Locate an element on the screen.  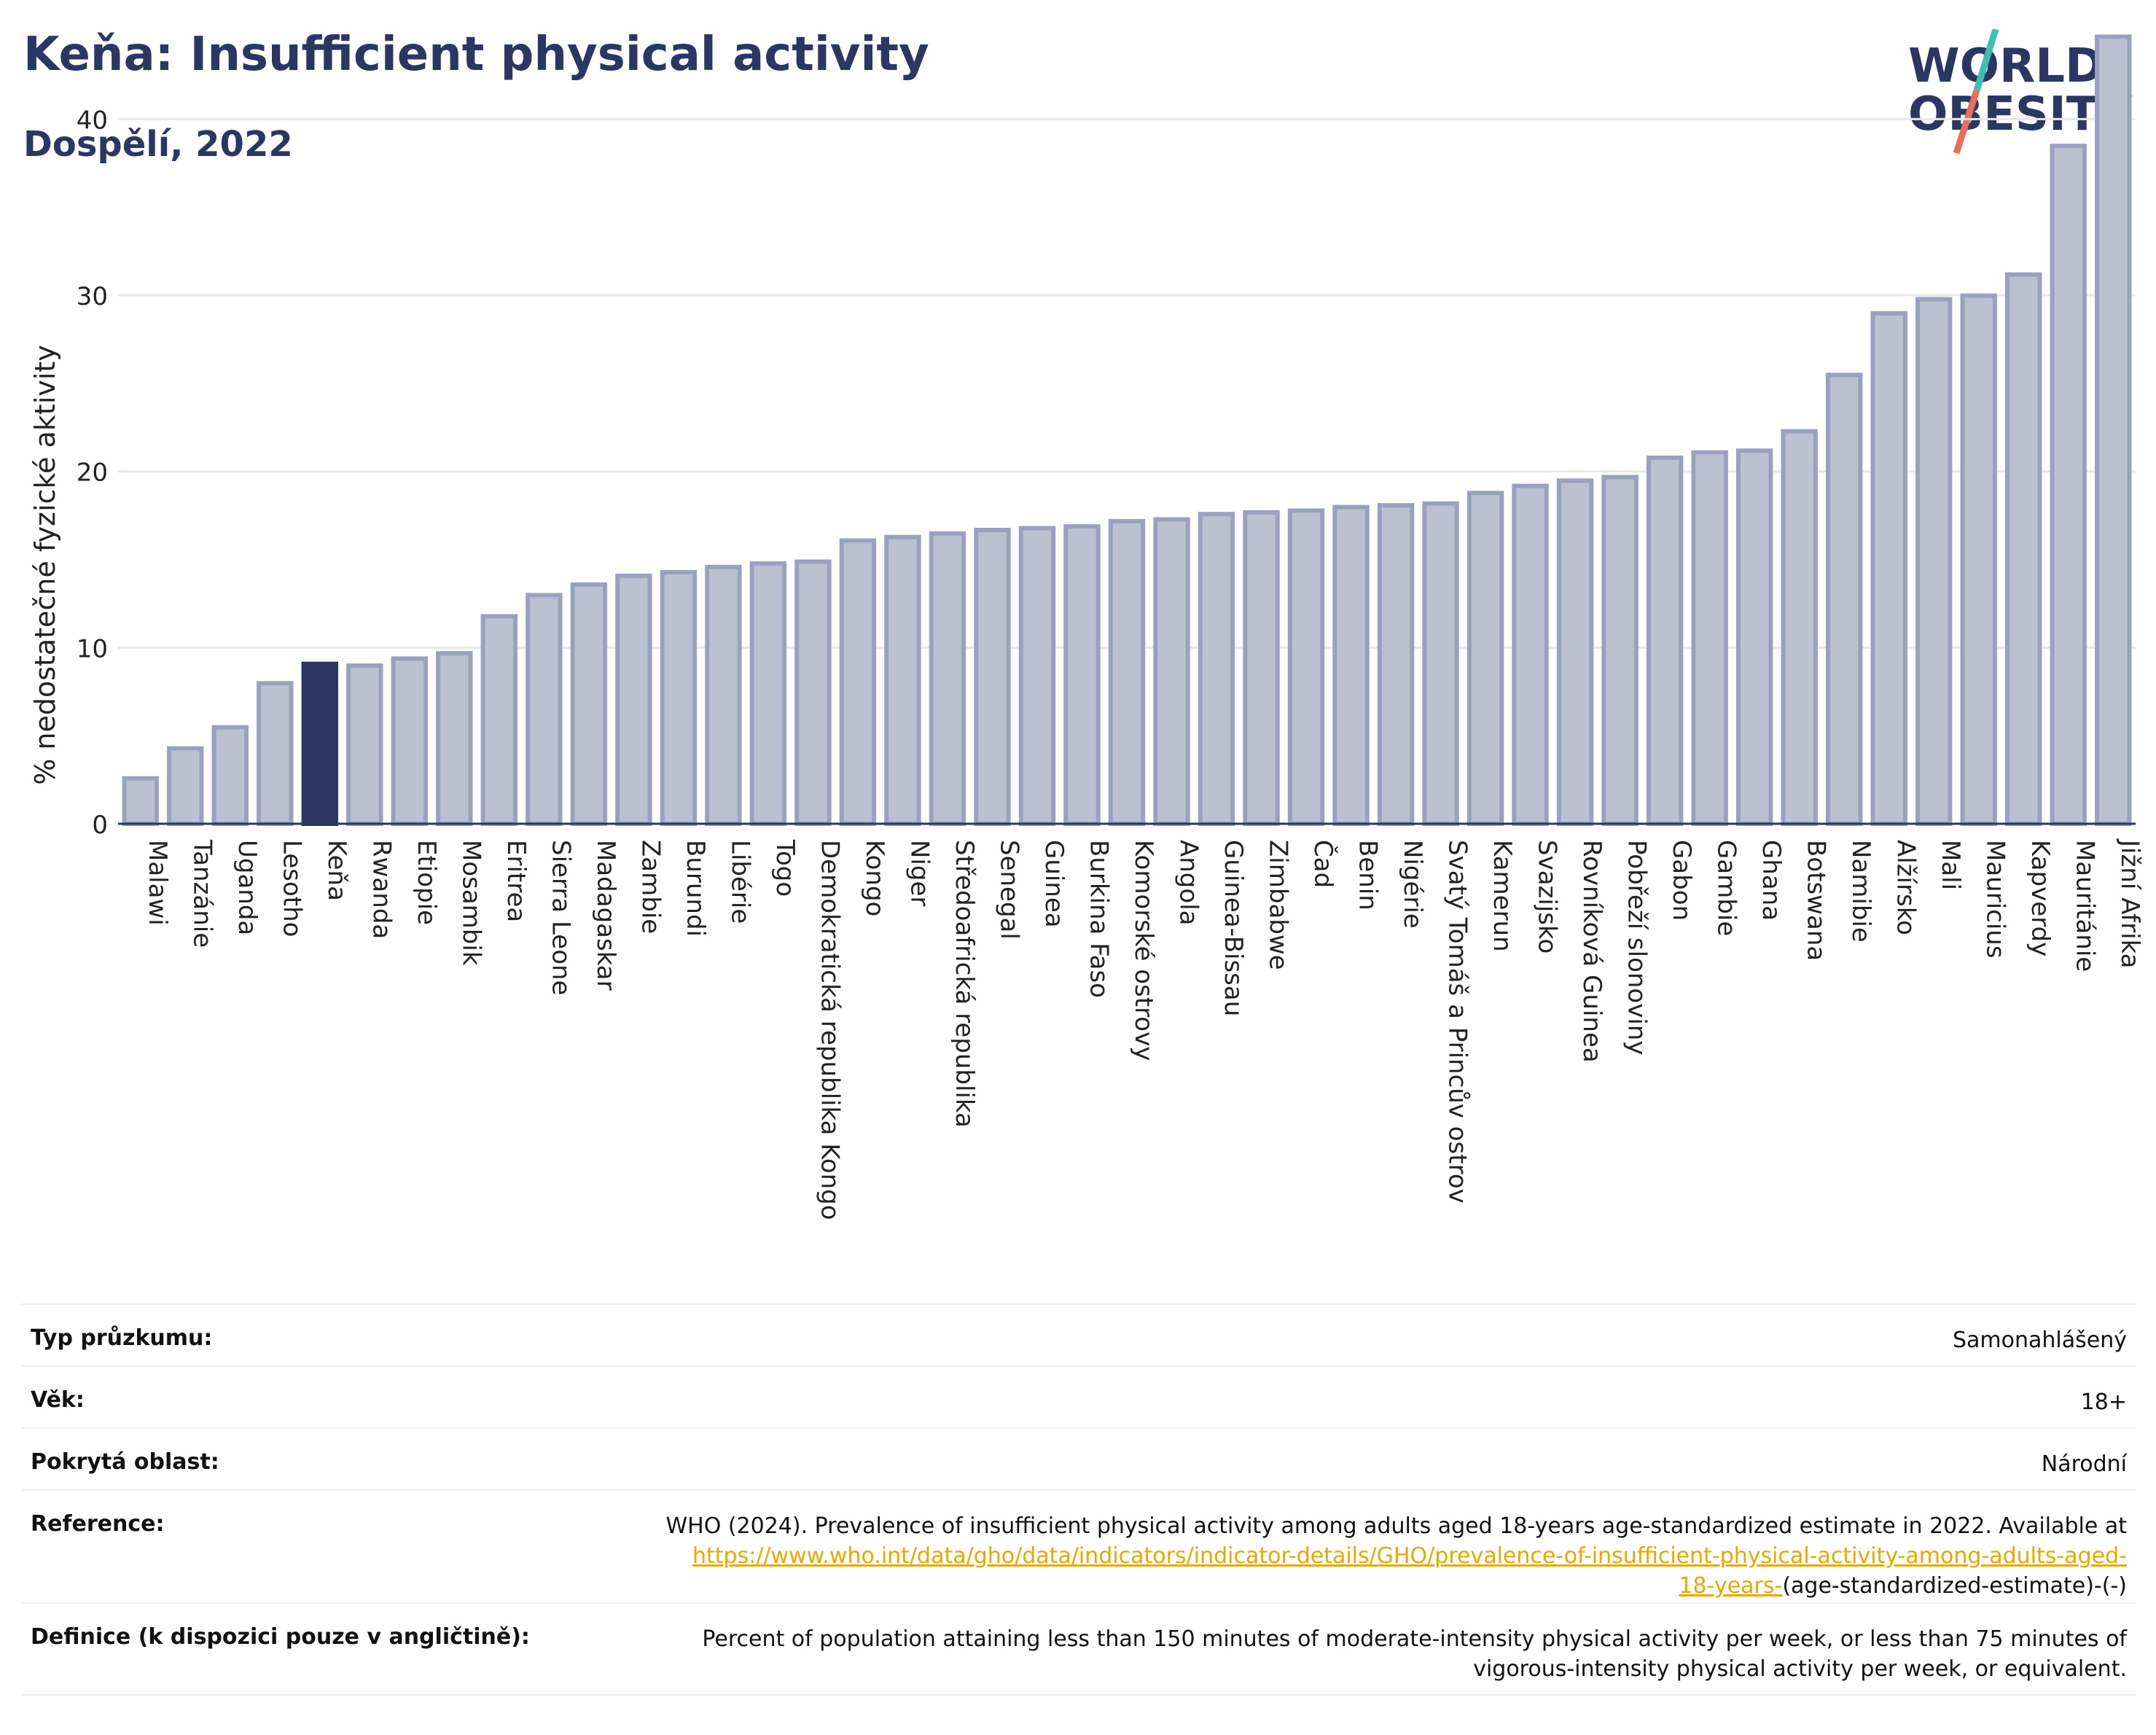
x-tick-label: Mauricius is located at coordinates (1996, 899).